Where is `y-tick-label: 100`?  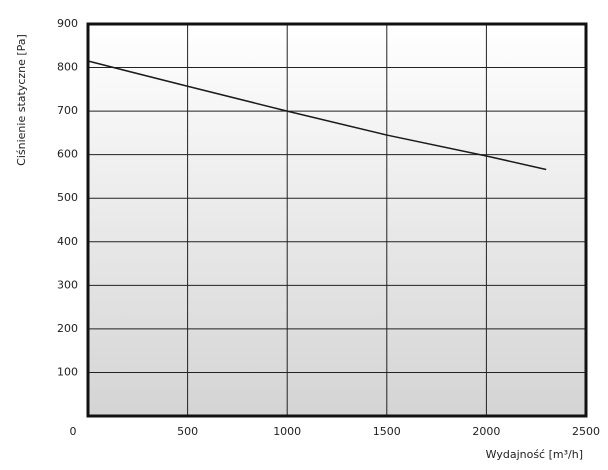
y-tick-label: 100 is located at coordinates (67, 371).